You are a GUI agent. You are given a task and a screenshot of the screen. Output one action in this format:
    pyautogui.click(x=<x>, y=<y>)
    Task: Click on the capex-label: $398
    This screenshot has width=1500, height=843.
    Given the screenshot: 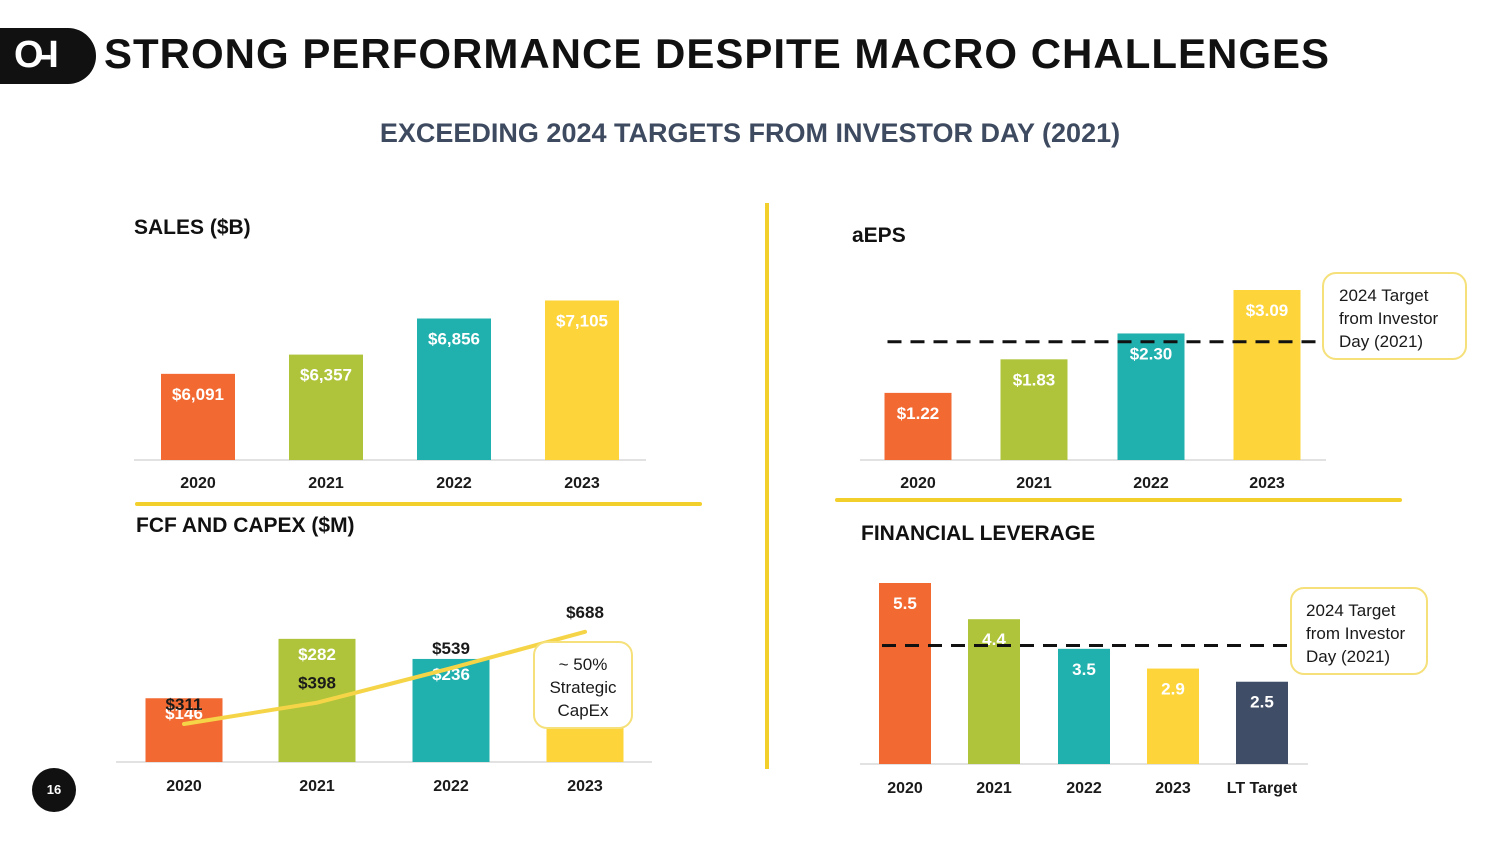 What is the action you would take?
    pyautogui.click(x=317, y=683)
    